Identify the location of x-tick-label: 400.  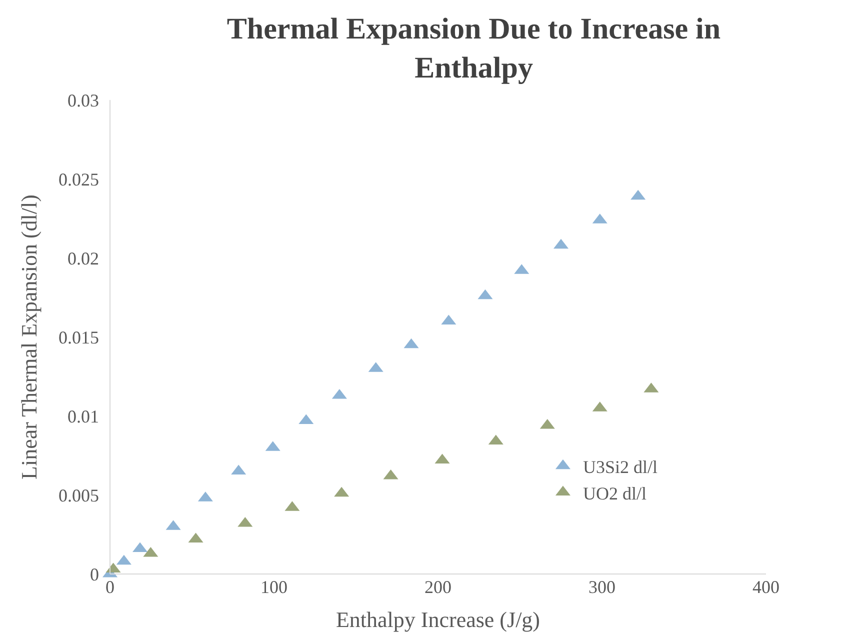
(766, 587).